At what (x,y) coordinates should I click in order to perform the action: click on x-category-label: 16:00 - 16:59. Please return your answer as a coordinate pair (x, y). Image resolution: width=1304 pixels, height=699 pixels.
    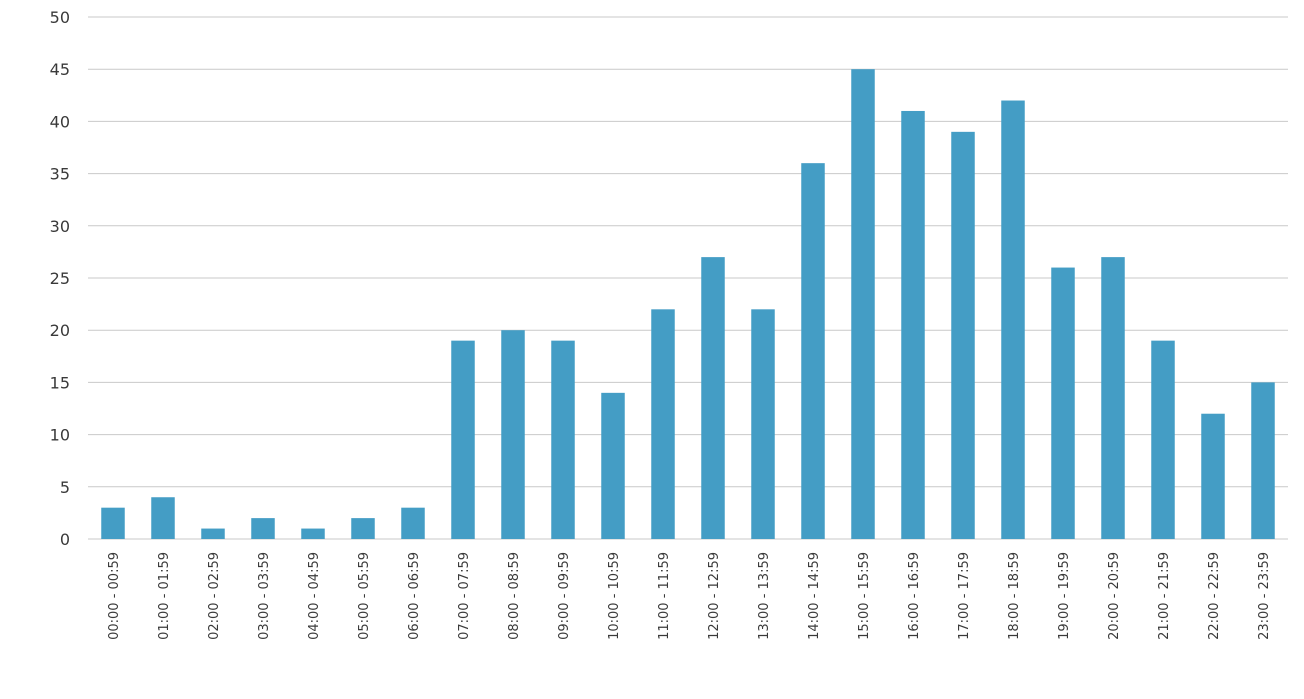
    Looking at the image, I should click on (914, 596).